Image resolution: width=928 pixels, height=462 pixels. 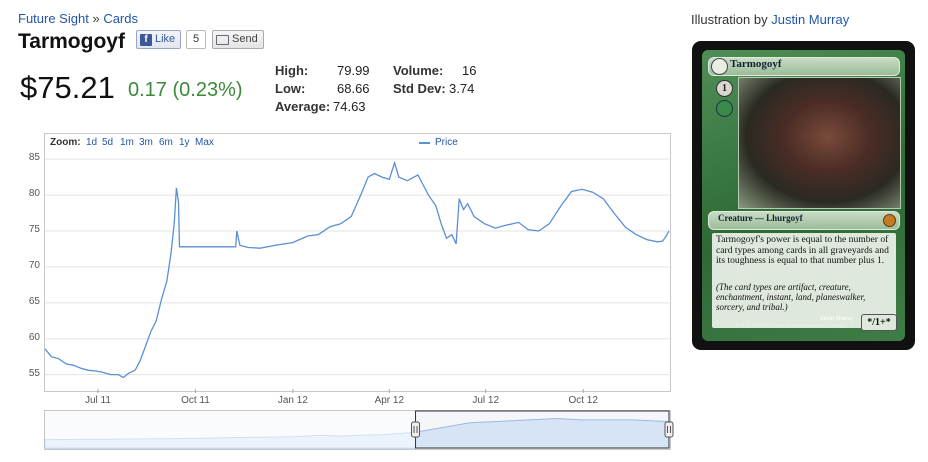 What do you see at coordinates (424, 142) in the screenshot?
I see `legend-swatch` at bounding box center [424, 142].